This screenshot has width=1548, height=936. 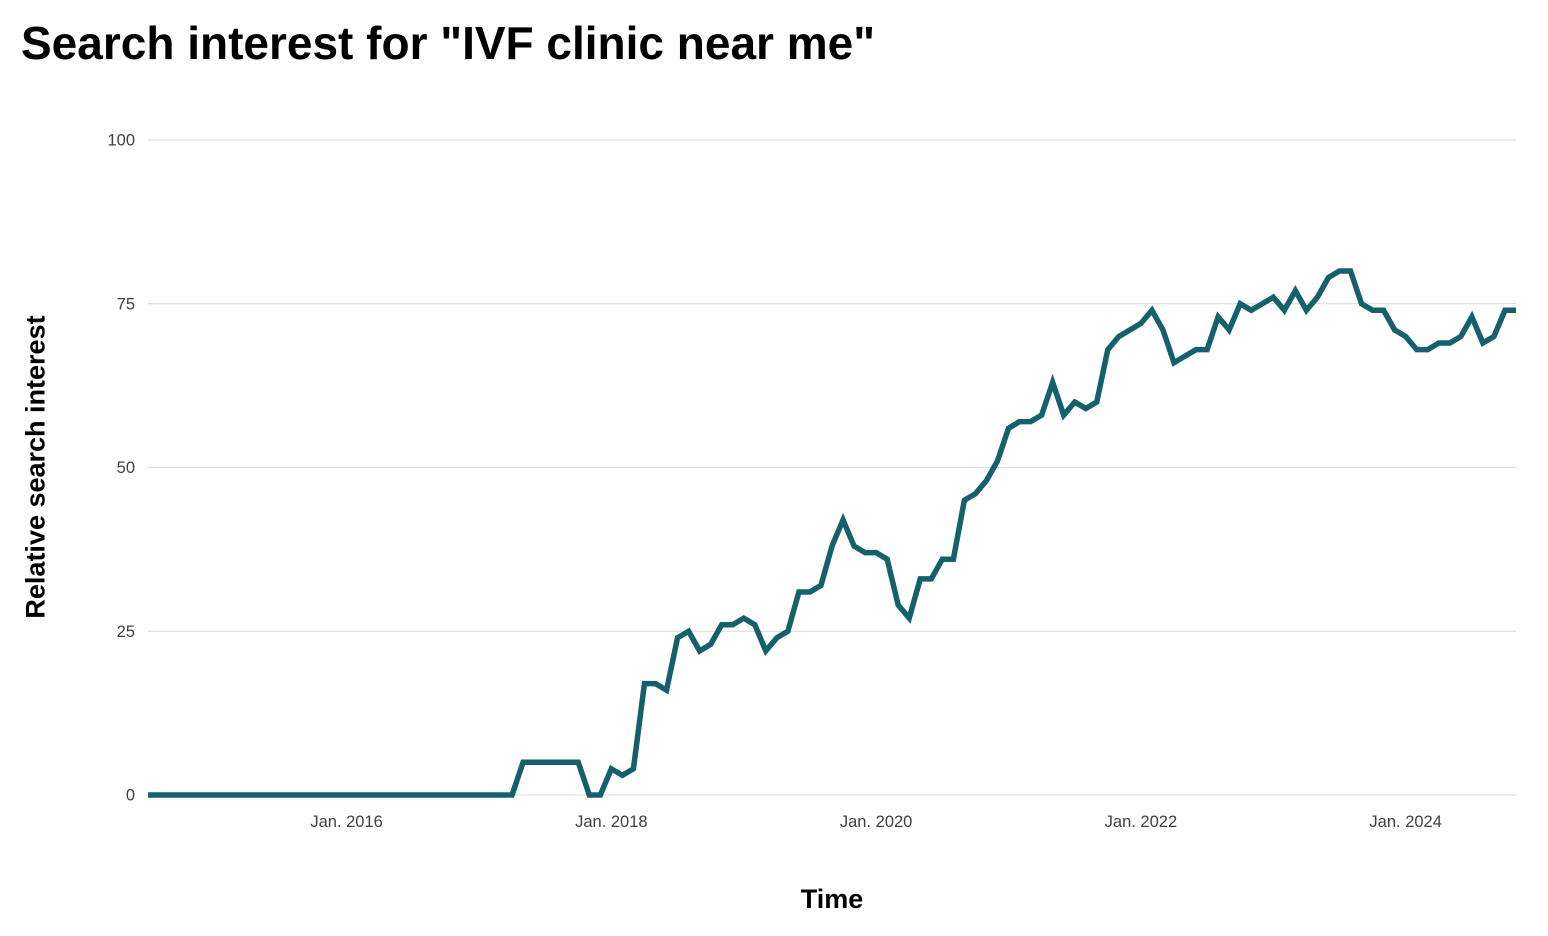 I want to click on y-tick-label: 25, so click(x=126, y=632).